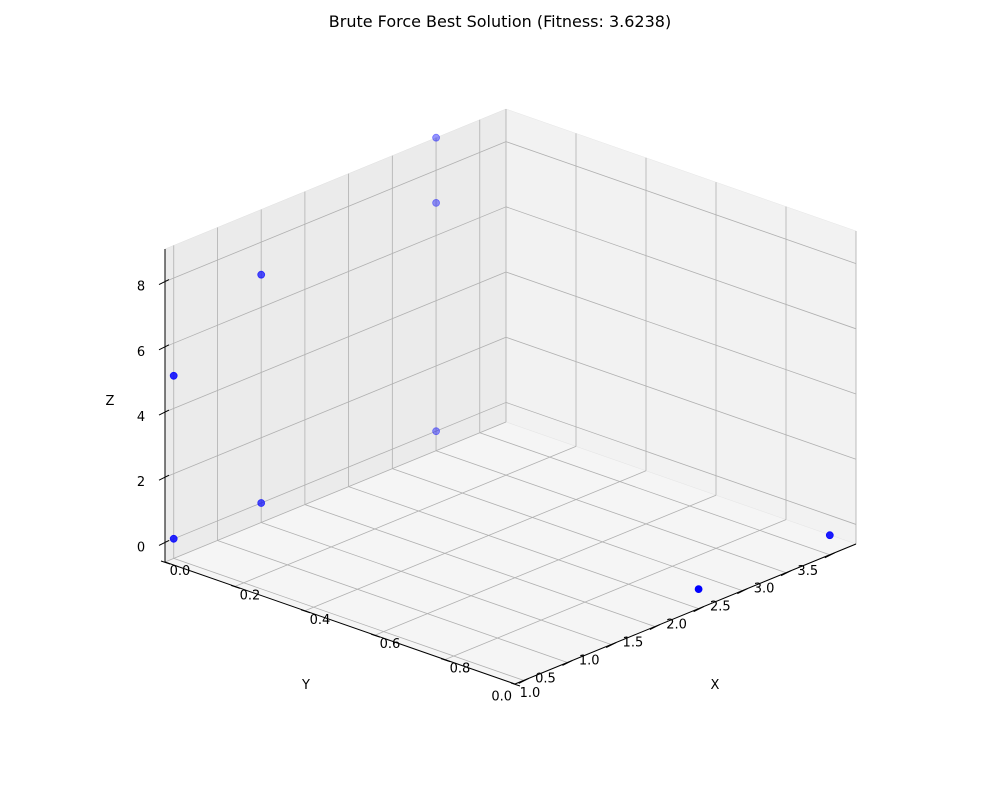  What do you see at coordinates (141, 287) in the screenshot?
I see `z-tick-label: 8` at bounding box center [141, 287].